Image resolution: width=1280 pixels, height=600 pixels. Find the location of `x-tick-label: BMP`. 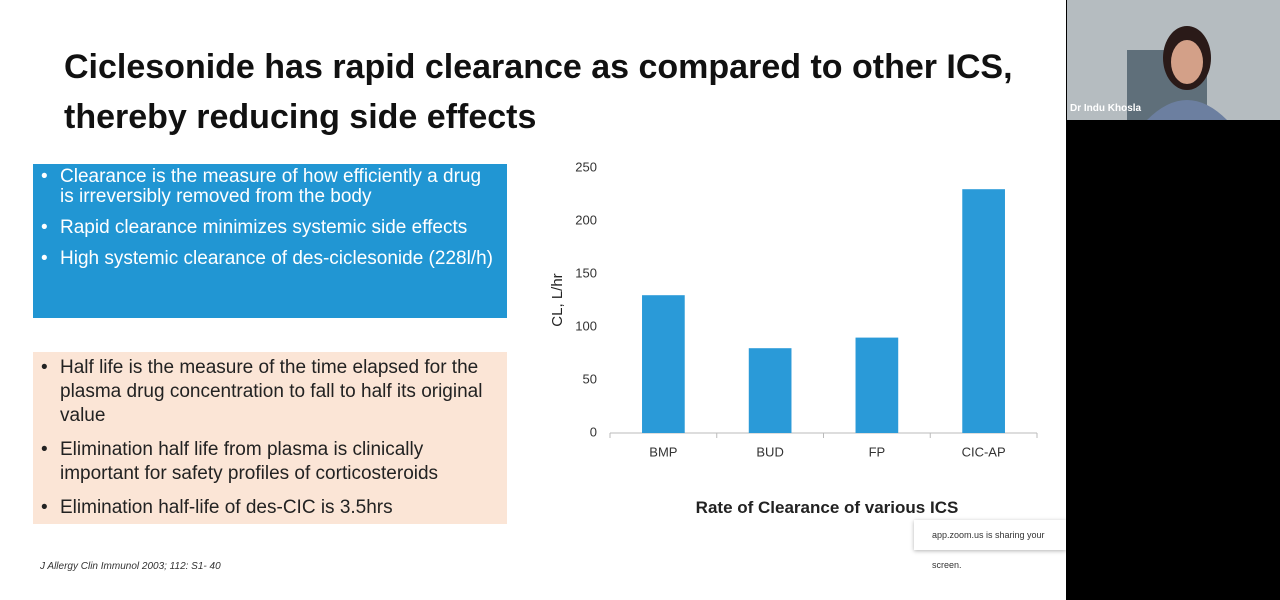

x-tick-label: BMP is located at coordinates (663, 451).